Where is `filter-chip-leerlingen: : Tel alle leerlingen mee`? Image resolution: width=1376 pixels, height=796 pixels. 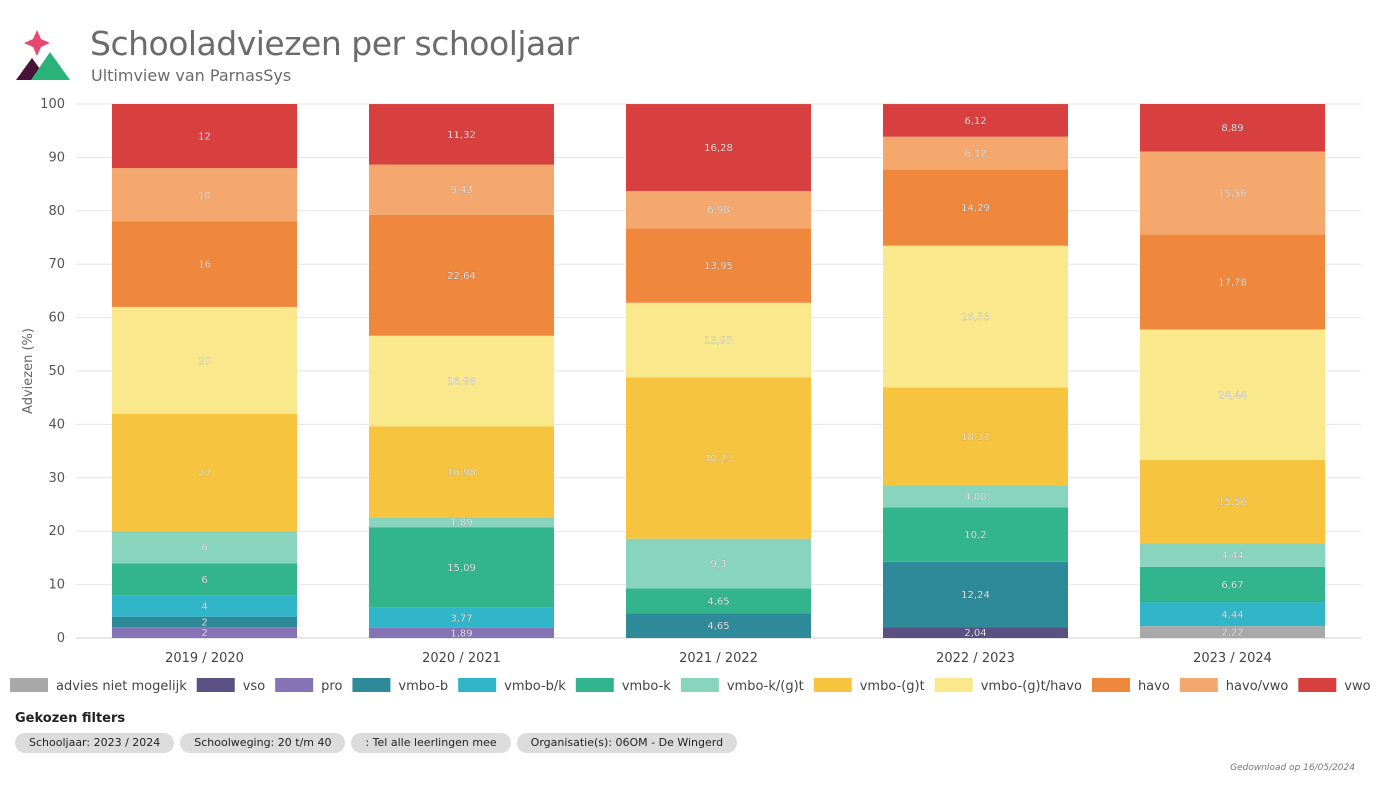
filter-chip-leerlingen: : Tel alle leerlingen mee is located at coordinates (431, 743).